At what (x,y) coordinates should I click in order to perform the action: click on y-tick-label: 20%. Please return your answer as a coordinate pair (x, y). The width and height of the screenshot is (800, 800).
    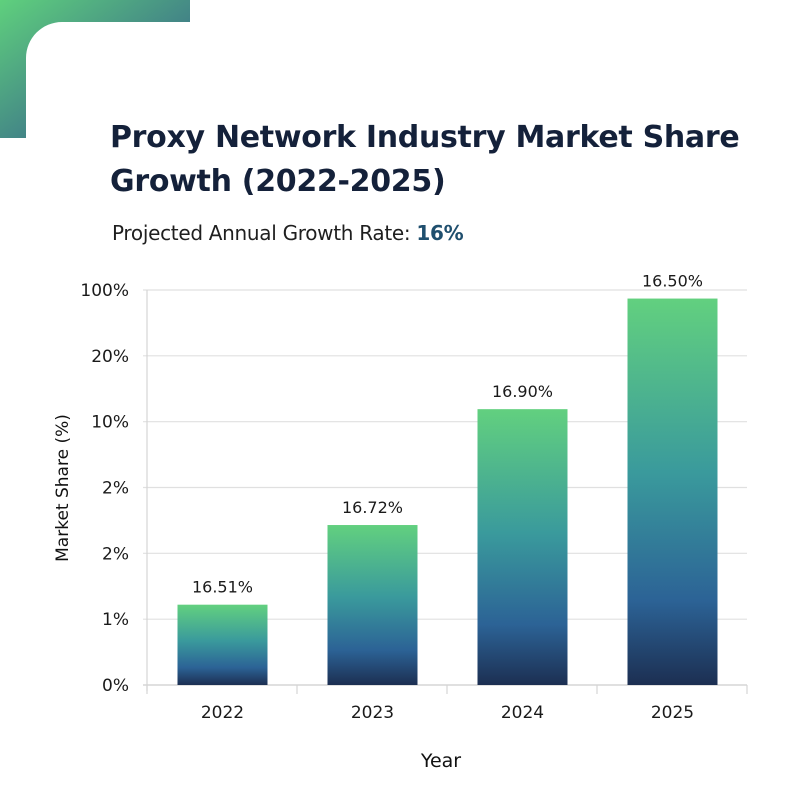
    Looking at the image, I should click on (110, 357).